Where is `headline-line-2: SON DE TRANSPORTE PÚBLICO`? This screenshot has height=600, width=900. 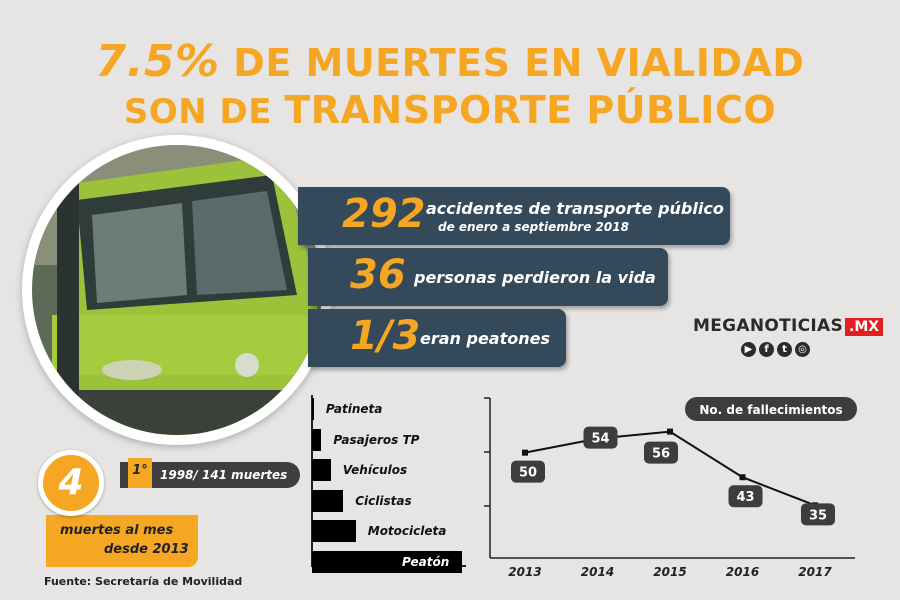
headline-line-2: SON DE TRANSPORTE PÚBLICO is located at coordinates (450, 110).